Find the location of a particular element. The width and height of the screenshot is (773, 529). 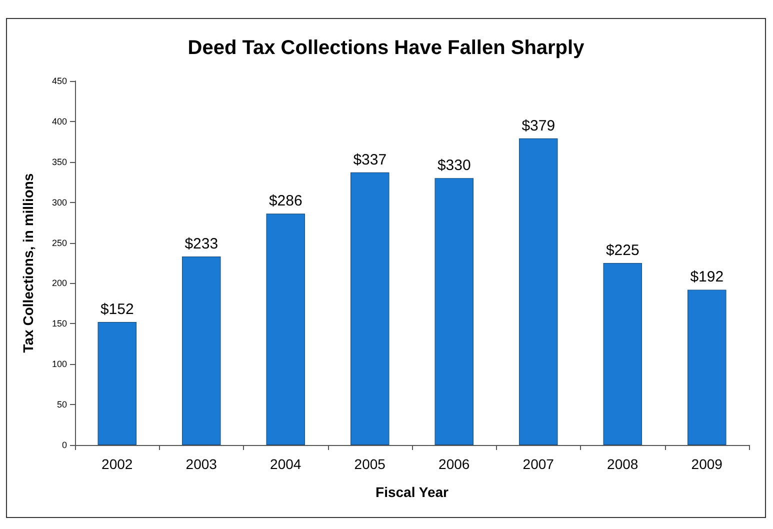

data-label: $330 is located at coordinates (454, 165).